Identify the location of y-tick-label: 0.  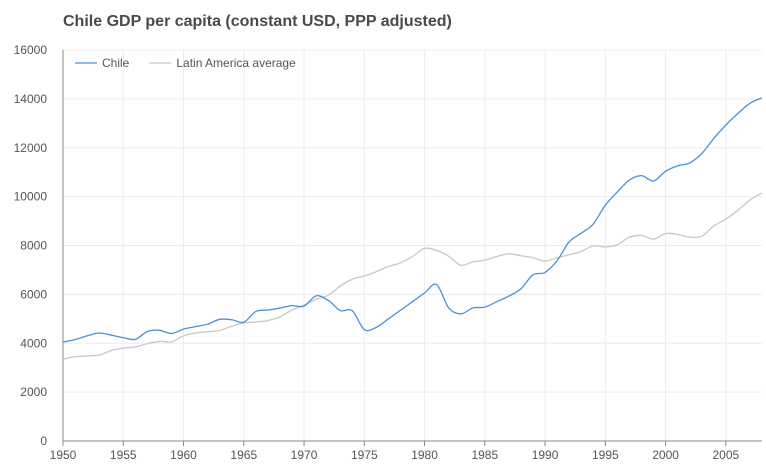
(43, 441).